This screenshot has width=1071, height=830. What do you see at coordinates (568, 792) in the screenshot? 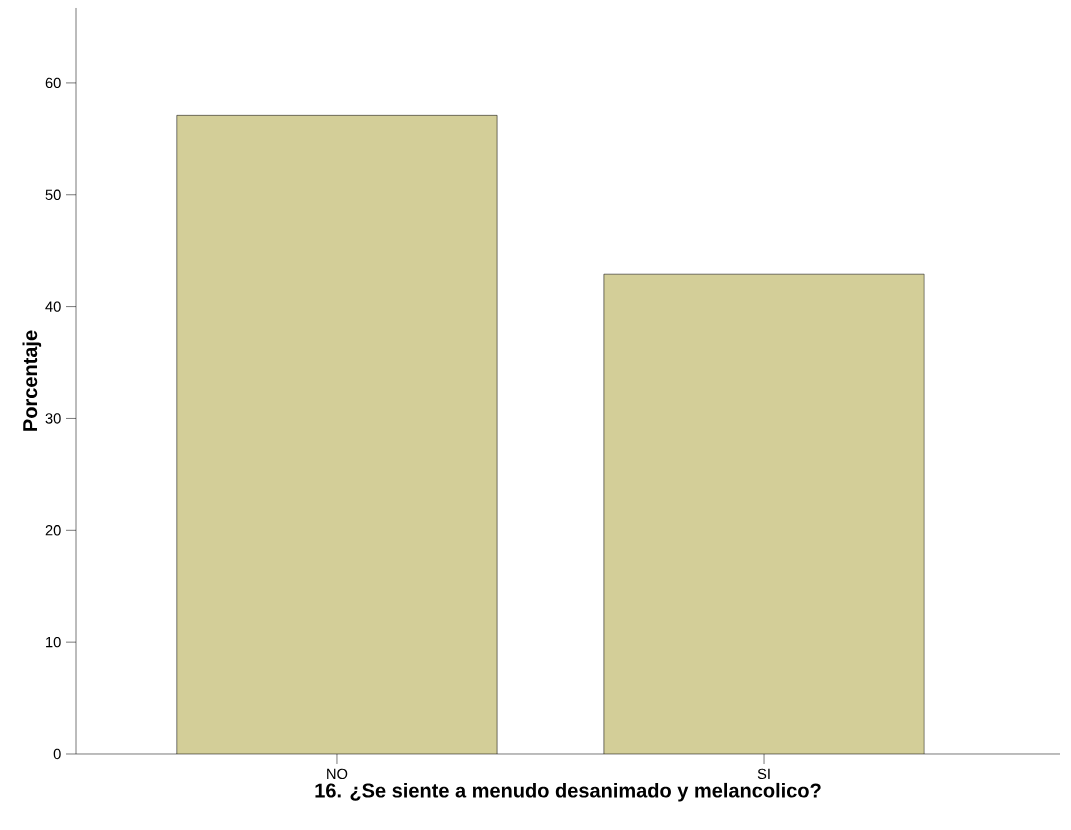
I see `x-axis-title: 16. ¿Se siente a menudo desanimado y melancolico?` at bounding box center [568, 792].